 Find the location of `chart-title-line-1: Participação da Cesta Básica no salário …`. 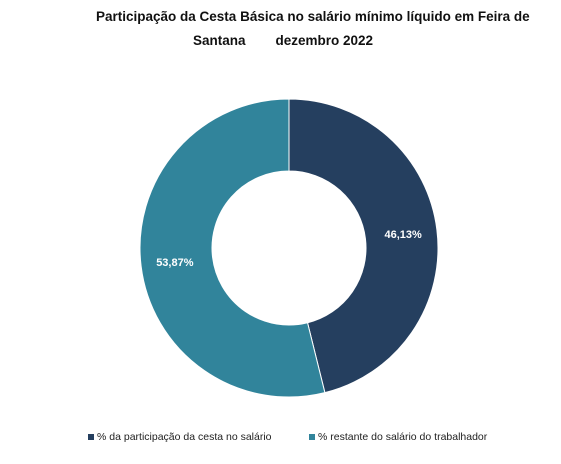

chart-title-line-1: Participação da Cesta Básica no salário … is located at coordinates (313, 16).